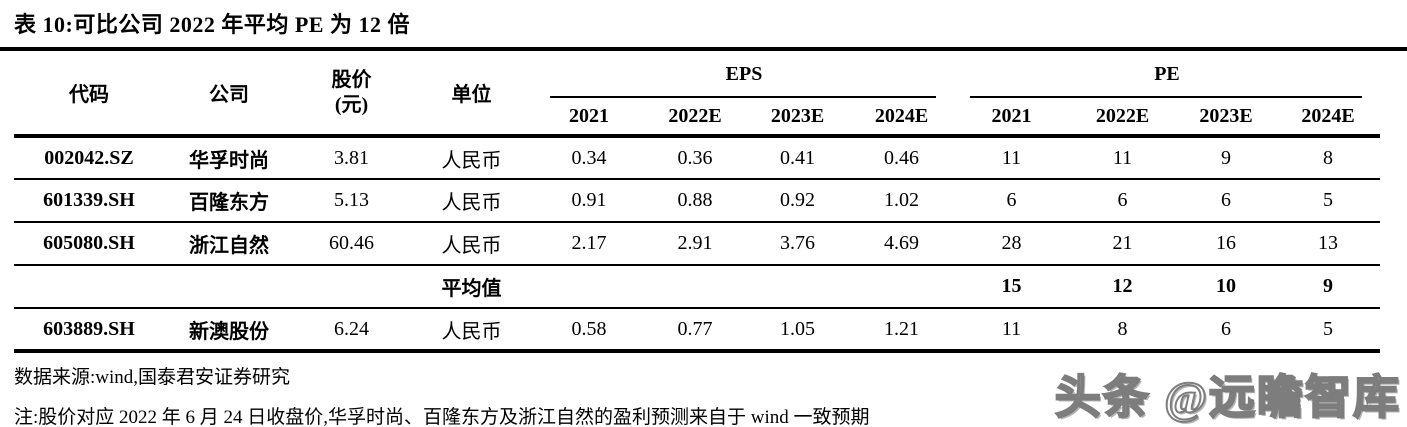 The width and height of the screenshot is (1407, 427). I want to click on cell-price: 5.13, so click(351, 201).